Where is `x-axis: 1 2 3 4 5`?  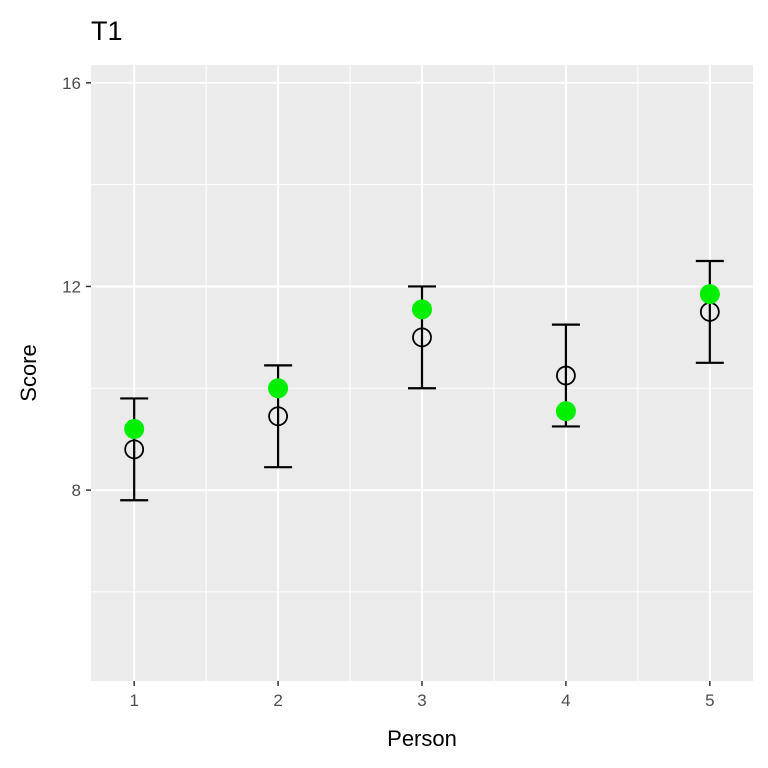
x-axis: 1 2 3 4 5 is located at coordinates (422, 695).